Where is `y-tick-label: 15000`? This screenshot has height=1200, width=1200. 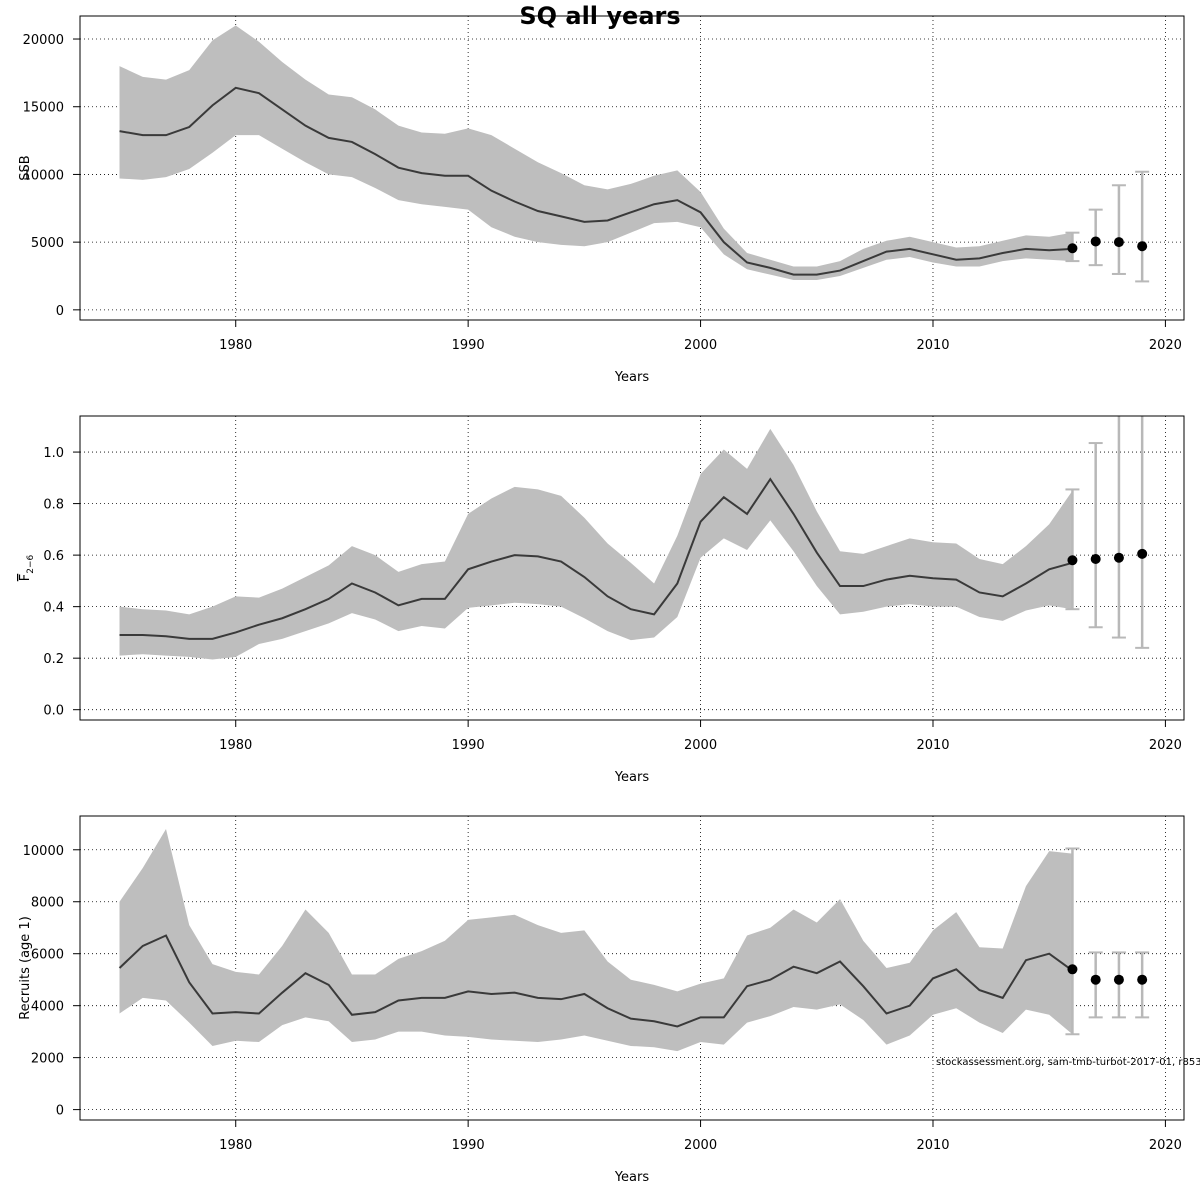
y-tick-label: 15000 is located at coordinates (43, 108).